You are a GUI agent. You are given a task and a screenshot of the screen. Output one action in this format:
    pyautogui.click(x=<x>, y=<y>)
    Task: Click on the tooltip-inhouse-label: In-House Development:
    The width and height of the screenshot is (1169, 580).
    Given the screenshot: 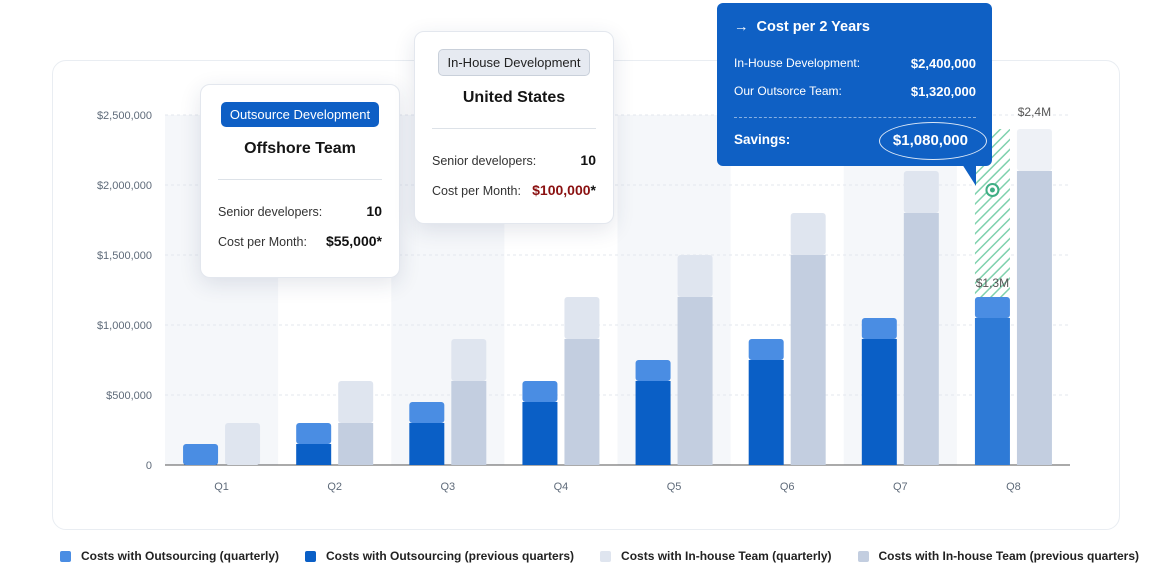 What is the action you would take?
    pyautogui.click(x=797, y=63)
    